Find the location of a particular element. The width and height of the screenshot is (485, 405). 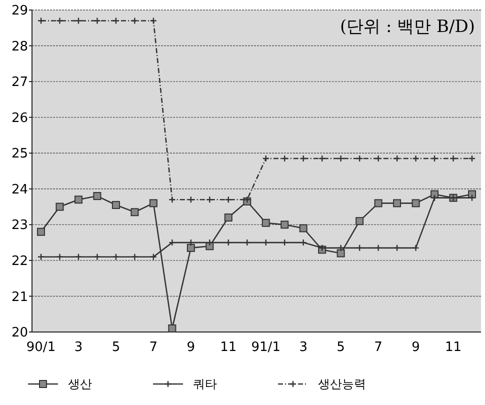

y-tick-label: 24 is located at coordinates (19, 190).